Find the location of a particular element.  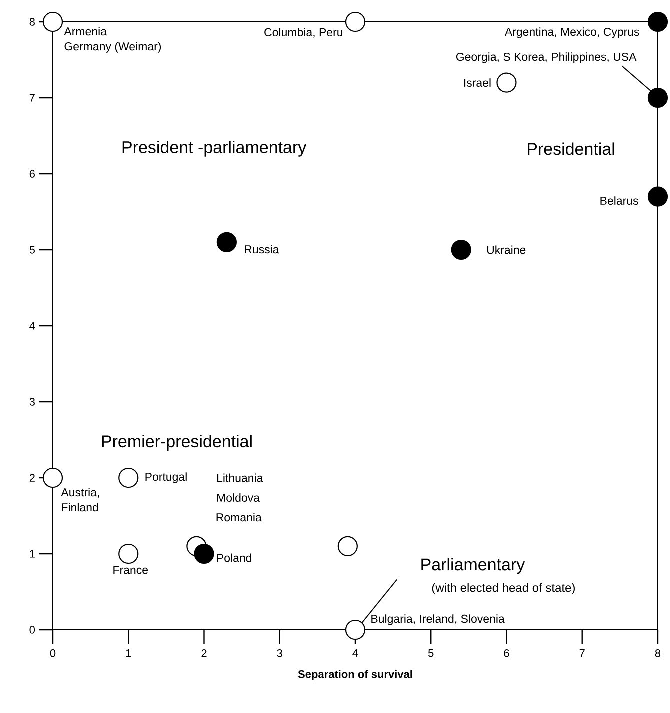

annotation: Poland is located at coordinates (234, 558).